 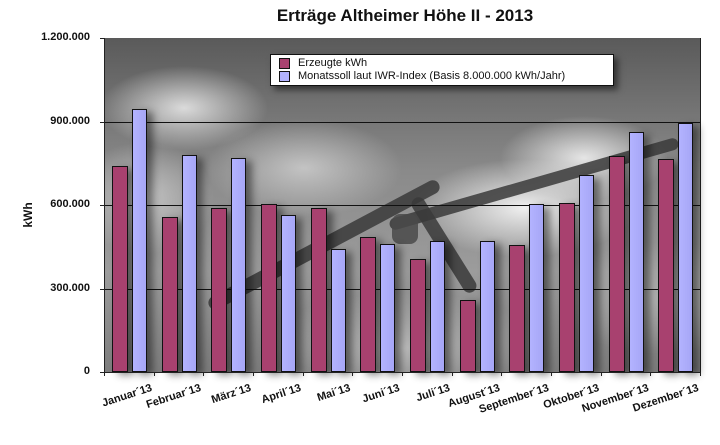 What do you see at coordinates (174, 396) in the screenshot?
I see `x-tick-label: Februar´13` at bounding box center [174, 396].